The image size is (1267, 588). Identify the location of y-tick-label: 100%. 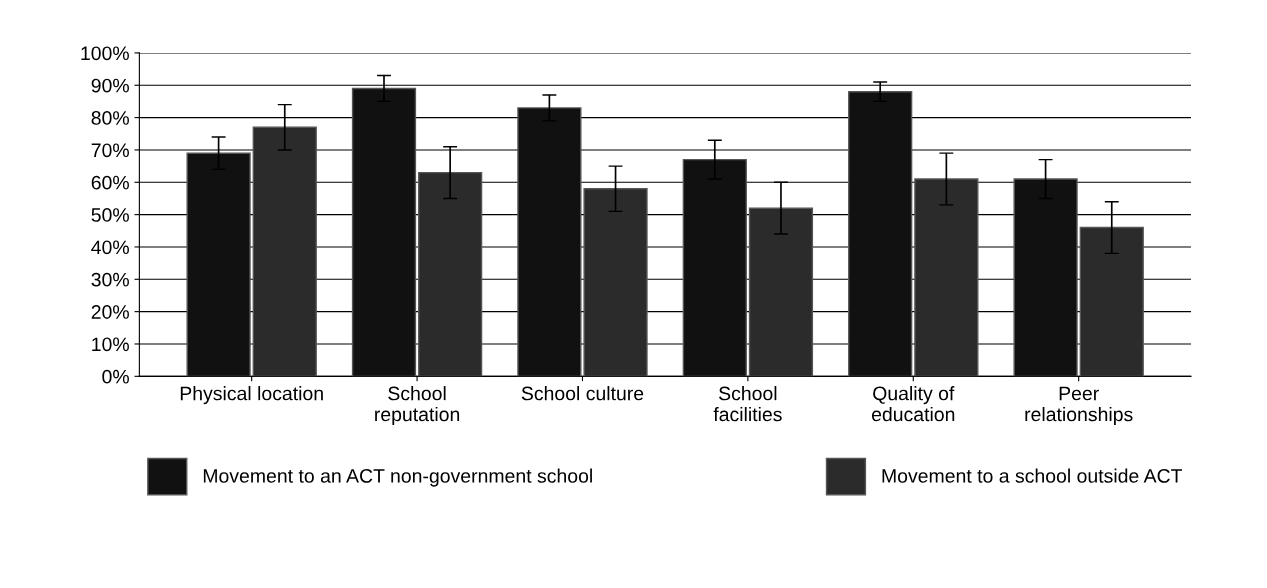
(105, 53).